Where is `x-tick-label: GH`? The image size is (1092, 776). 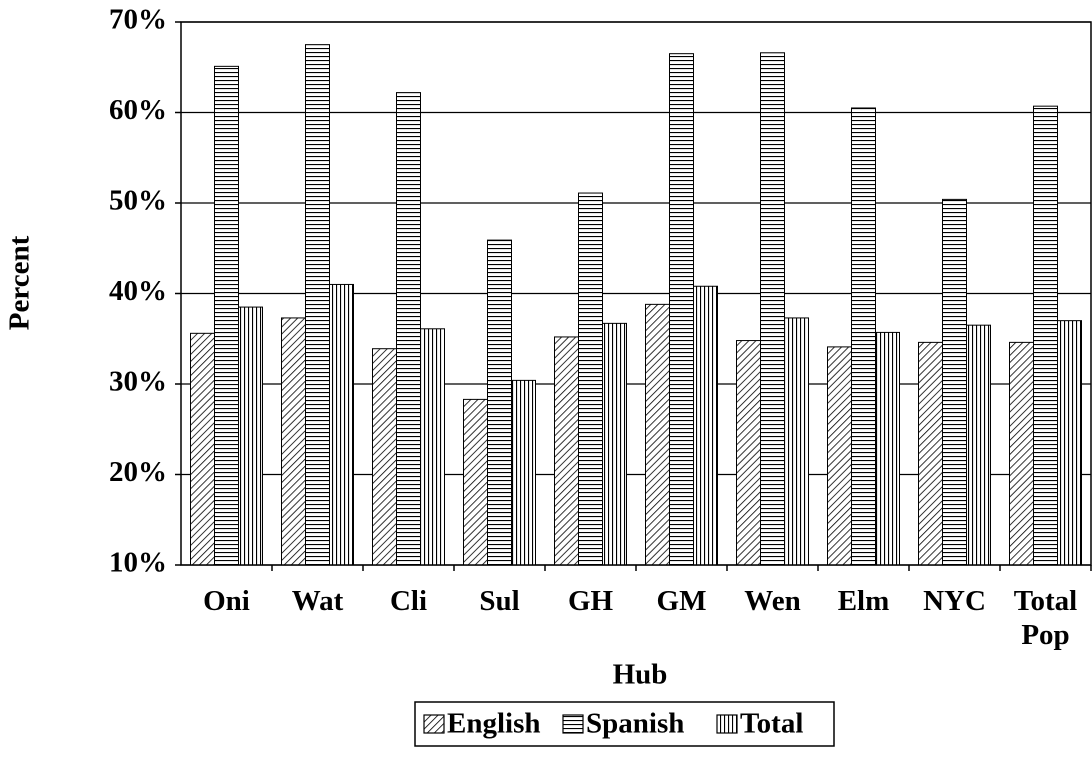
x-tick-label: GH is located at coordinates (590, 601).